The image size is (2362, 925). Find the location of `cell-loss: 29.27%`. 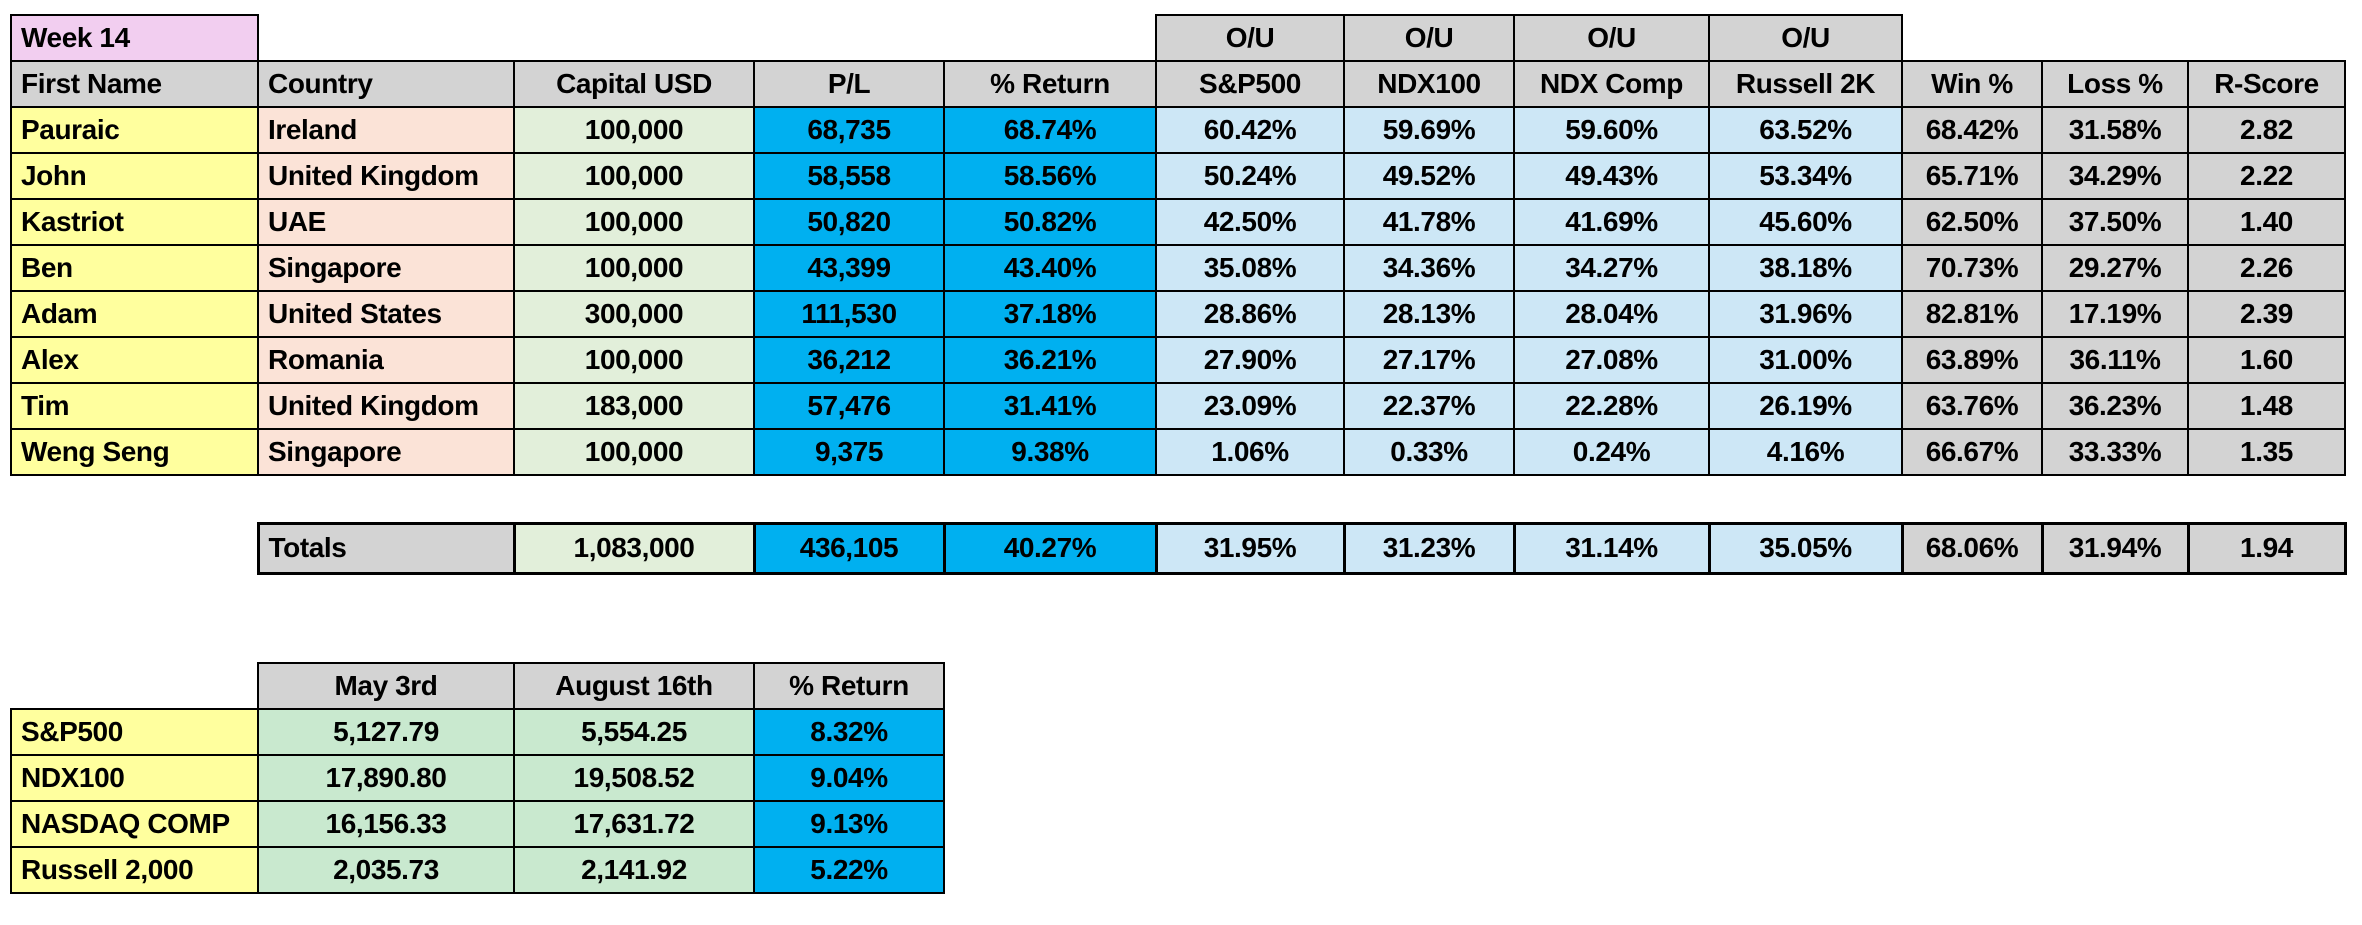

cell-loss: 29.27% is located at coordinates (2115, 268).